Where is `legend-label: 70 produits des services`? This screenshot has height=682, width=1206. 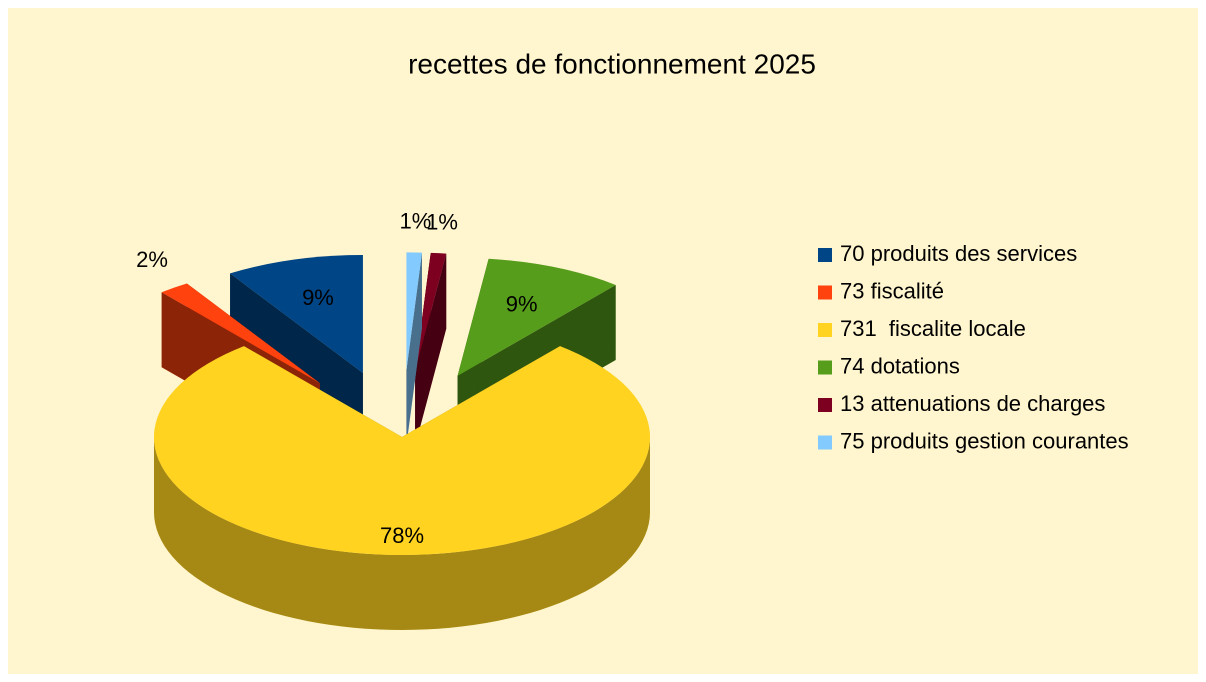 legend-label: 70 produits des services is located at coordinates (958, 253).